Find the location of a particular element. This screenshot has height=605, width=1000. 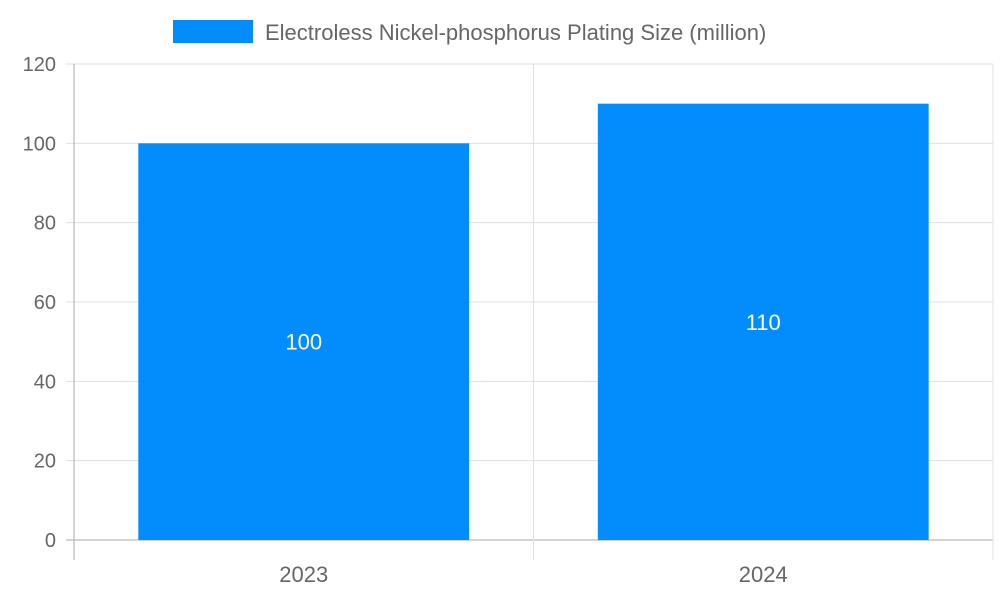

y-tick-label: 120 is located at coordinates (39, 65).